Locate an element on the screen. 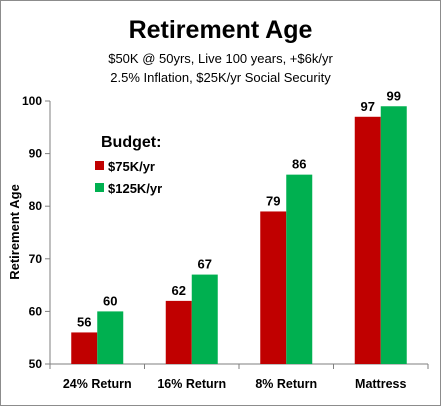 The image size is (441, 406). data-label: 86 is located at coordinates (299, 164).